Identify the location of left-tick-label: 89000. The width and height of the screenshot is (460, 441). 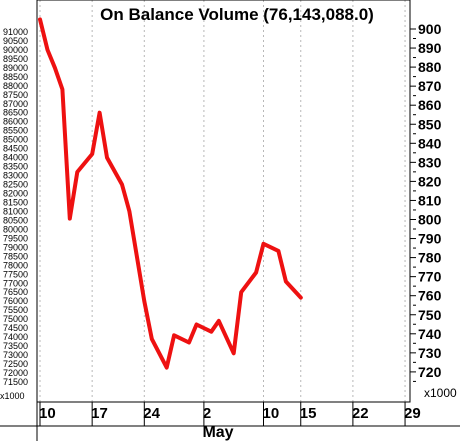
(15, 68).